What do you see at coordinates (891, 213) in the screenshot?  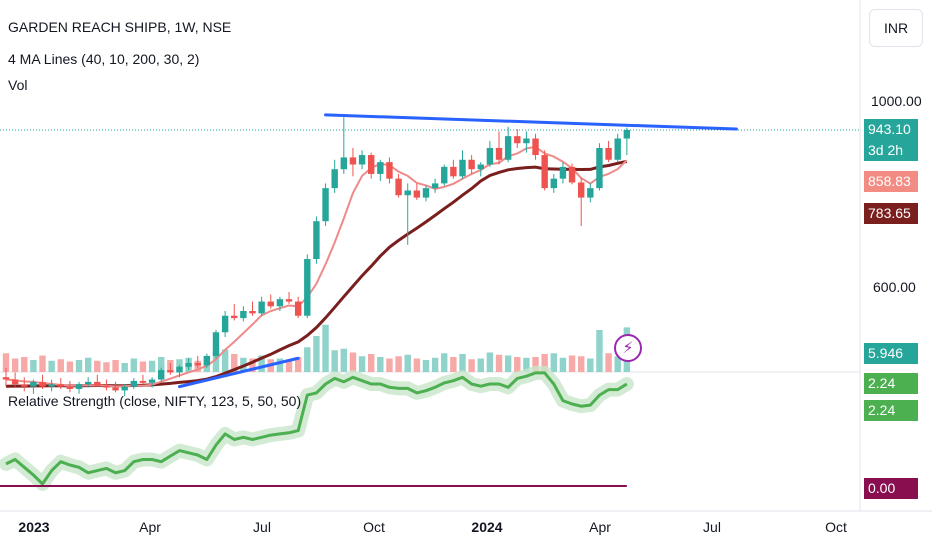 I see `ma-slow-value-badge: 783.65` at bounding box center [891, 213].